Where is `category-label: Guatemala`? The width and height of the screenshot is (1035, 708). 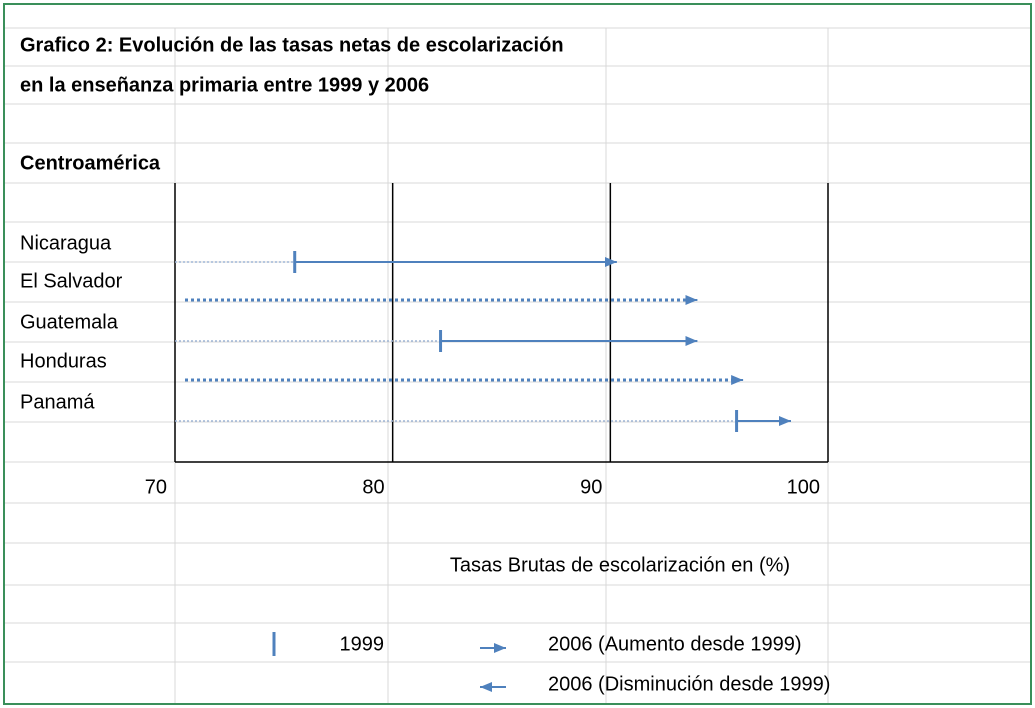
category-label: Guatemala is located at coordinates (69, 322).